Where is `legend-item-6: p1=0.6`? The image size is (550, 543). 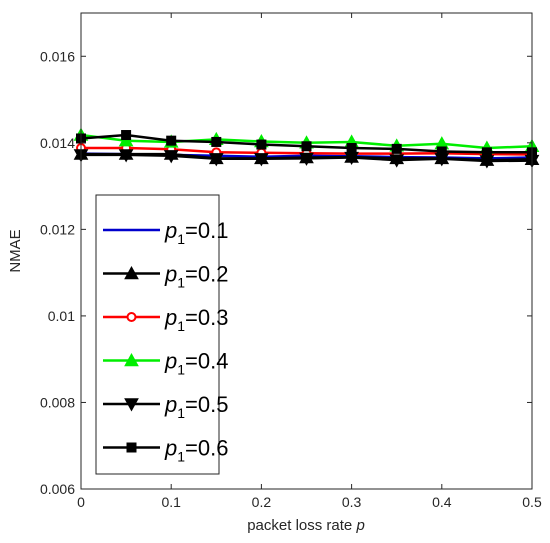
legend-item-6: p1=0.6 is located at coordinates (165, 450).